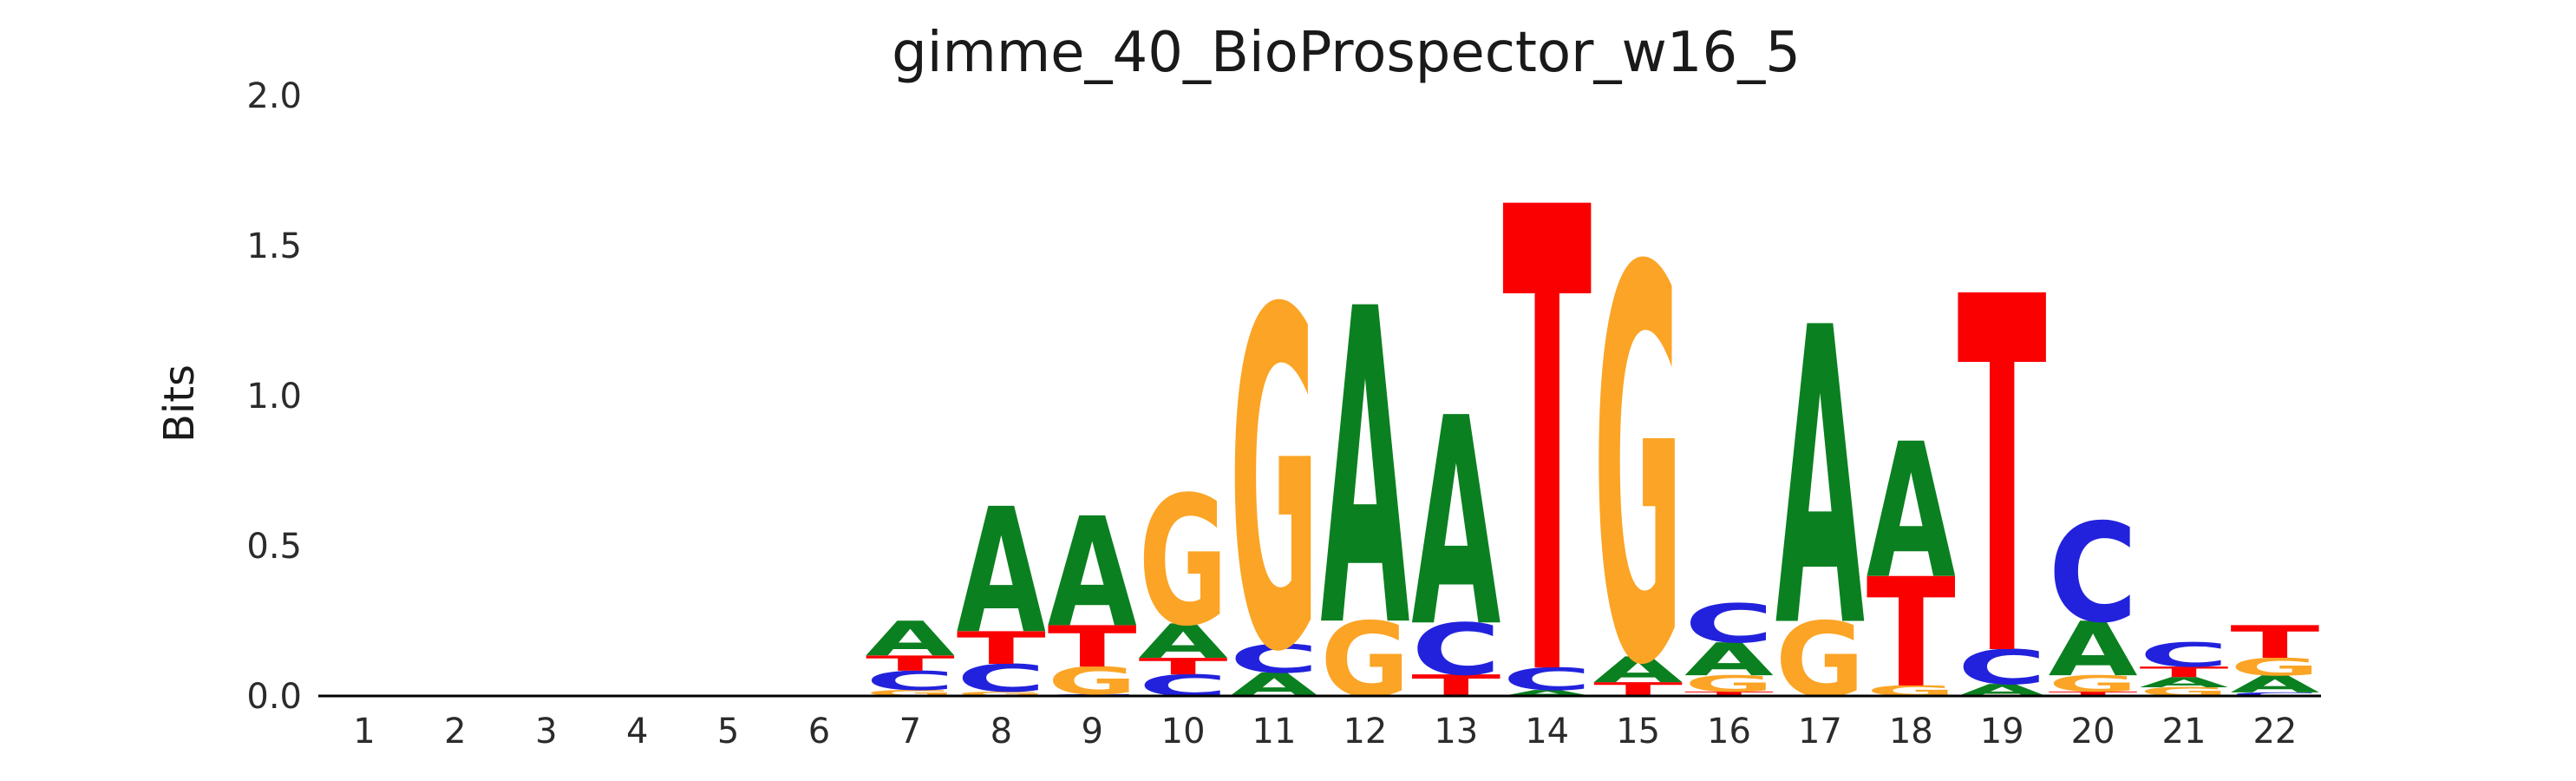  Describe the element at coordinates (274, 697) in the screenshot. I see `y-tick-label: 0.0` at that location.